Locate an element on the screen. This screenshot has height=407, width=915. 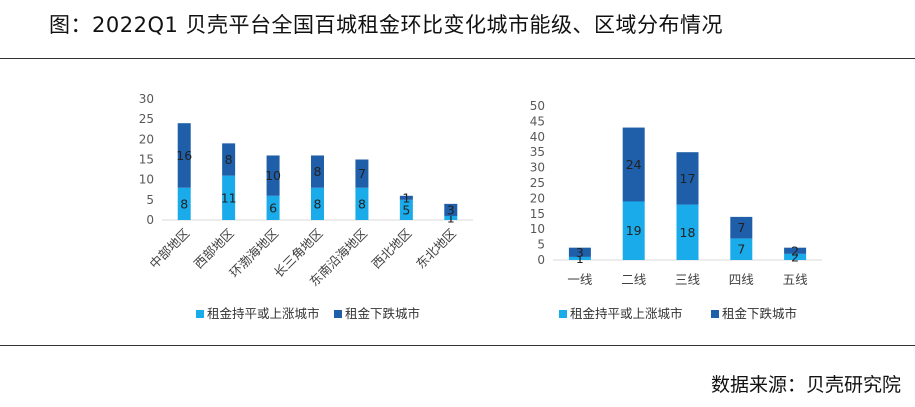
x-category-label: 西北地区 is located at coordinates (392, 249).